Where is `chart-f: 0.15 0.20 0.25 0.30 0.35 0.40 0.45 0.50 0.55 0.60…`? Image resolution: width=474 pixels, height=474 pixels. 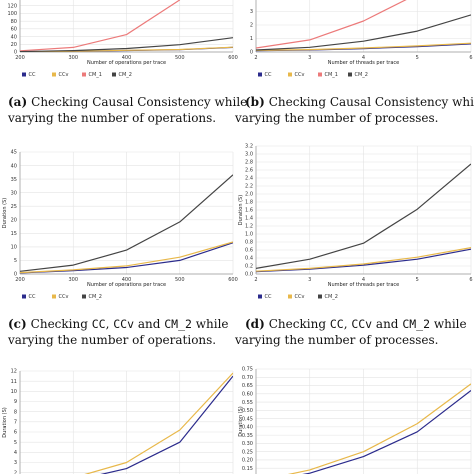 chart-f: 0.15 0.20 0.25 0.30 0.35 0.40 0.45 0.50 0.55 0.60… is located at coordinates (355, 420).